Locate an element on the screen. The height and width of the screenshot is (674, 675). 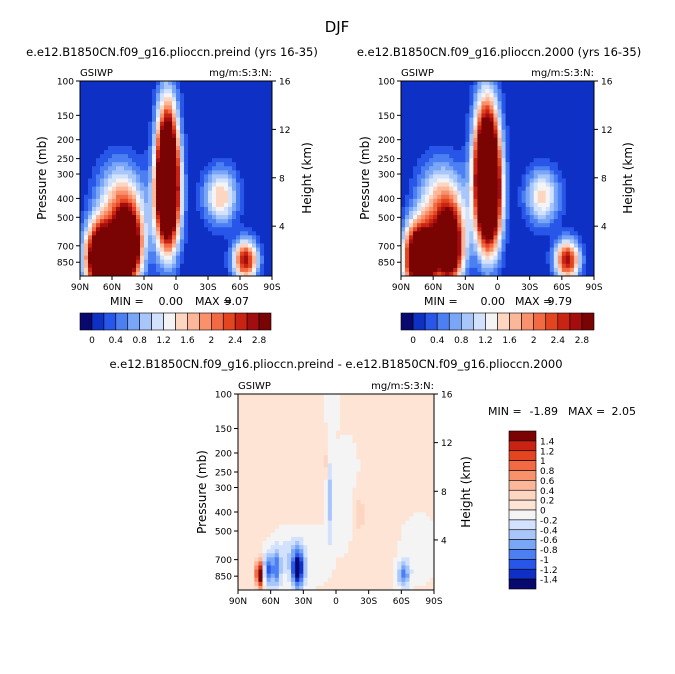
height-tick-label: 4 is located at coordinates (282, 228).